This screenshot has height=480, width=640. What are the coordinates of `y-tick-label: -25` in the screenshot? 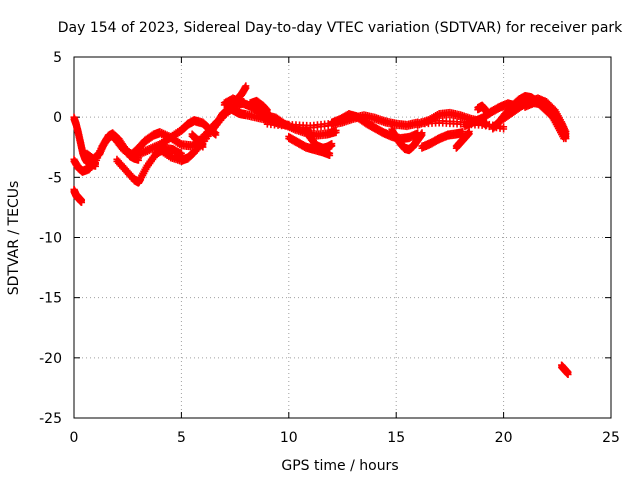 It's located at (50, 419).